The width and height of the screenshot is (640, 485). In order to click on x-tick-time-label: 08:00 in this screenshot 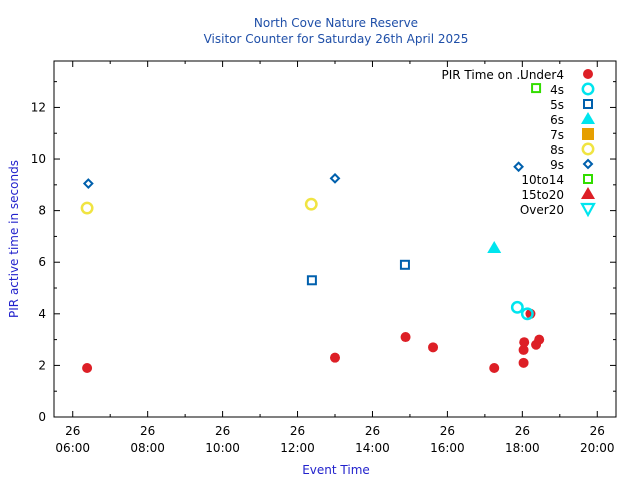, I will do `click(147, 448)`.